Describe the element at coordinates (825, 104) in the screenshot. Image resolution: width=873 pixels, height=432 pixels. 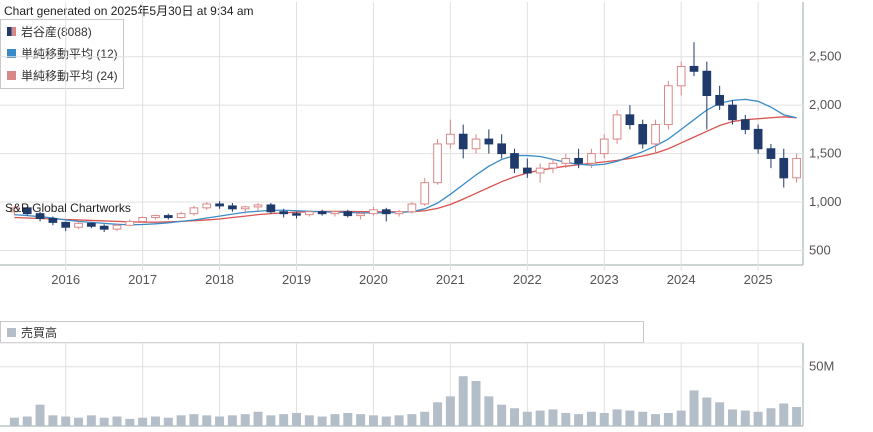
I see `y-tick-label: 2,000` at that location.